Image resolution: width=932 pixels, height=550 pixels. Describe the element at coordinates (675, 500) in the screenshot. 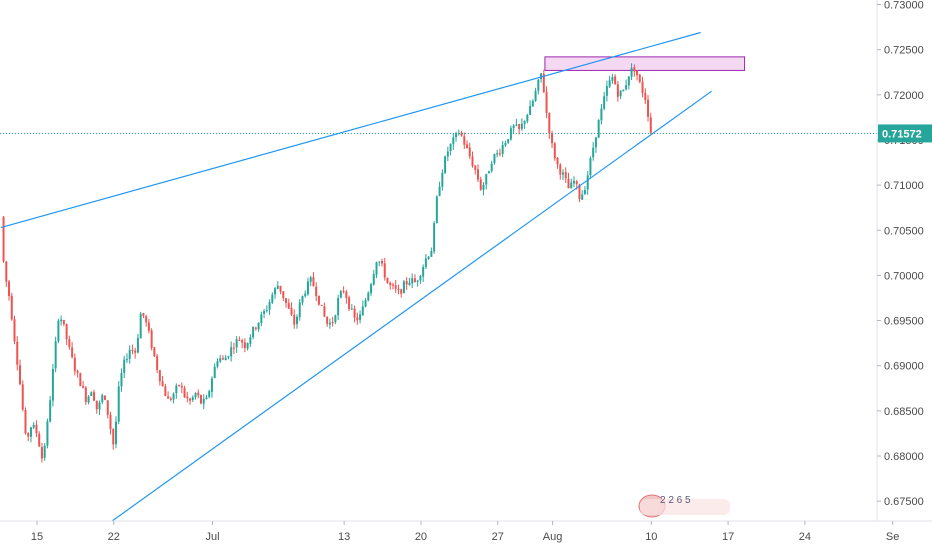

I see `watermark-text: 2 2 6 5` at that location.